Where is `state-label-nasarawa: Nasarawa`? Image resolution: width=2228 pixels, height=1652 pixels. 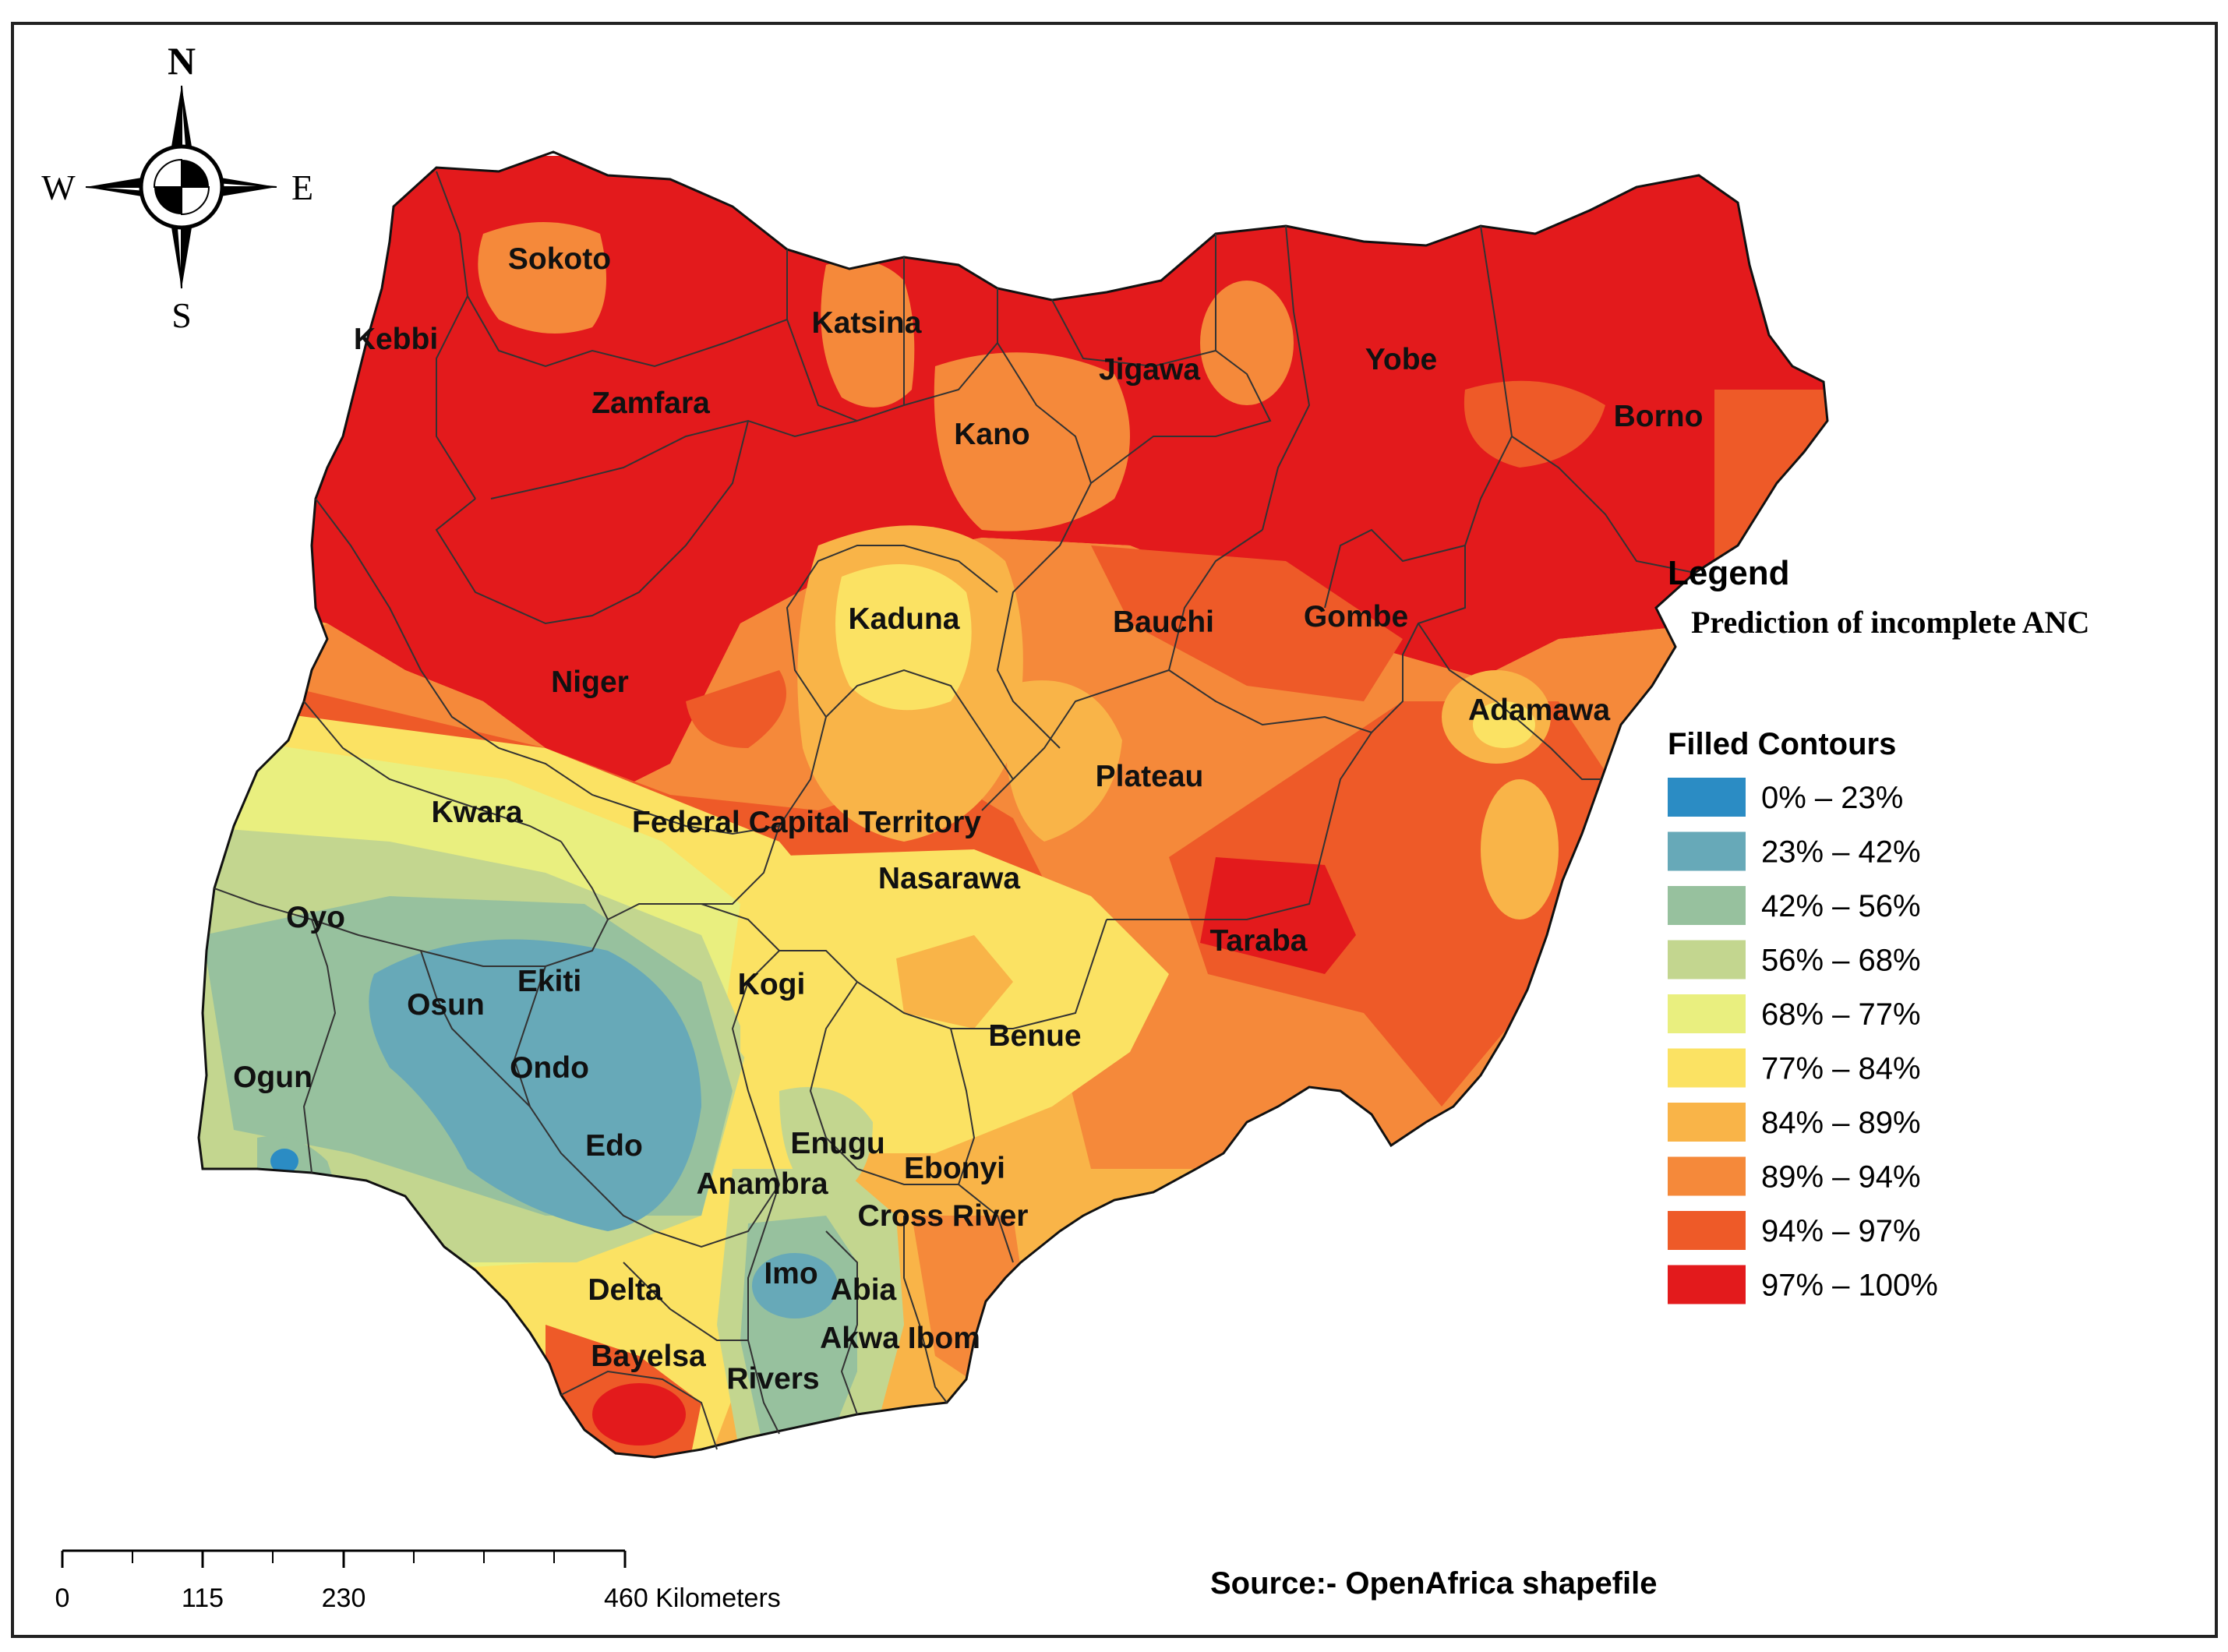
state-label-nasarawa: Nasarawa is located at coordinates (949, 879).